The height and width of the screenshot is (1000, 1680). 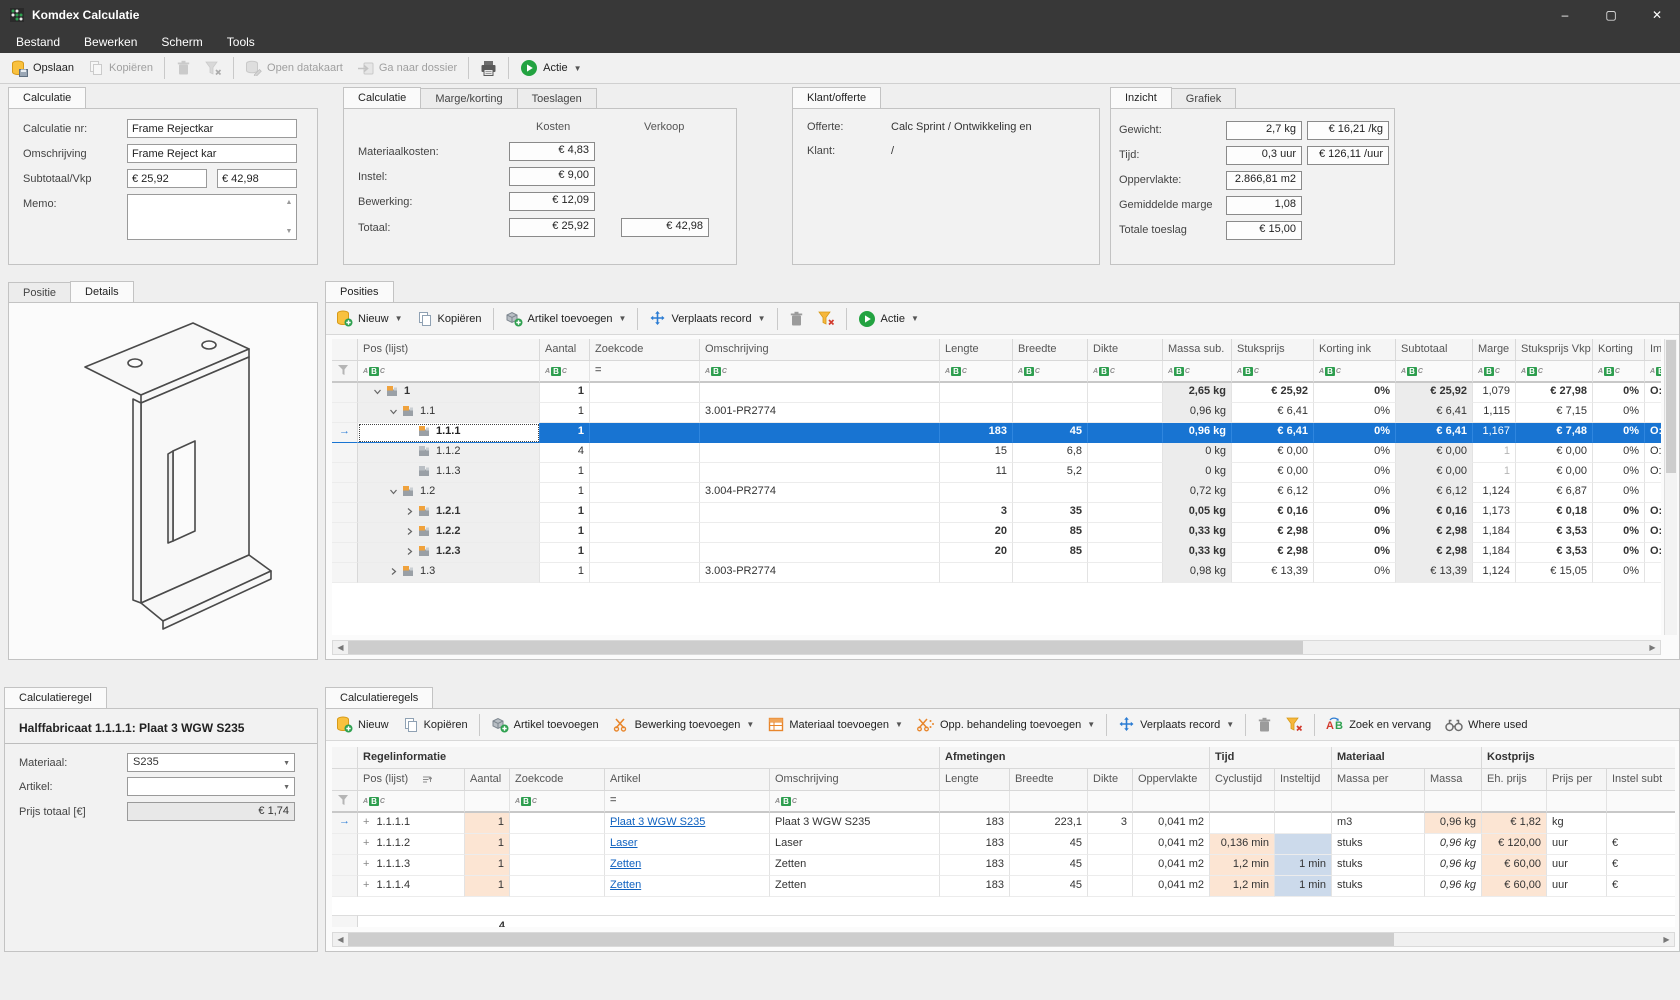 I want to click on grid-cell: 0,136 min, so click(x=1242, y=844).